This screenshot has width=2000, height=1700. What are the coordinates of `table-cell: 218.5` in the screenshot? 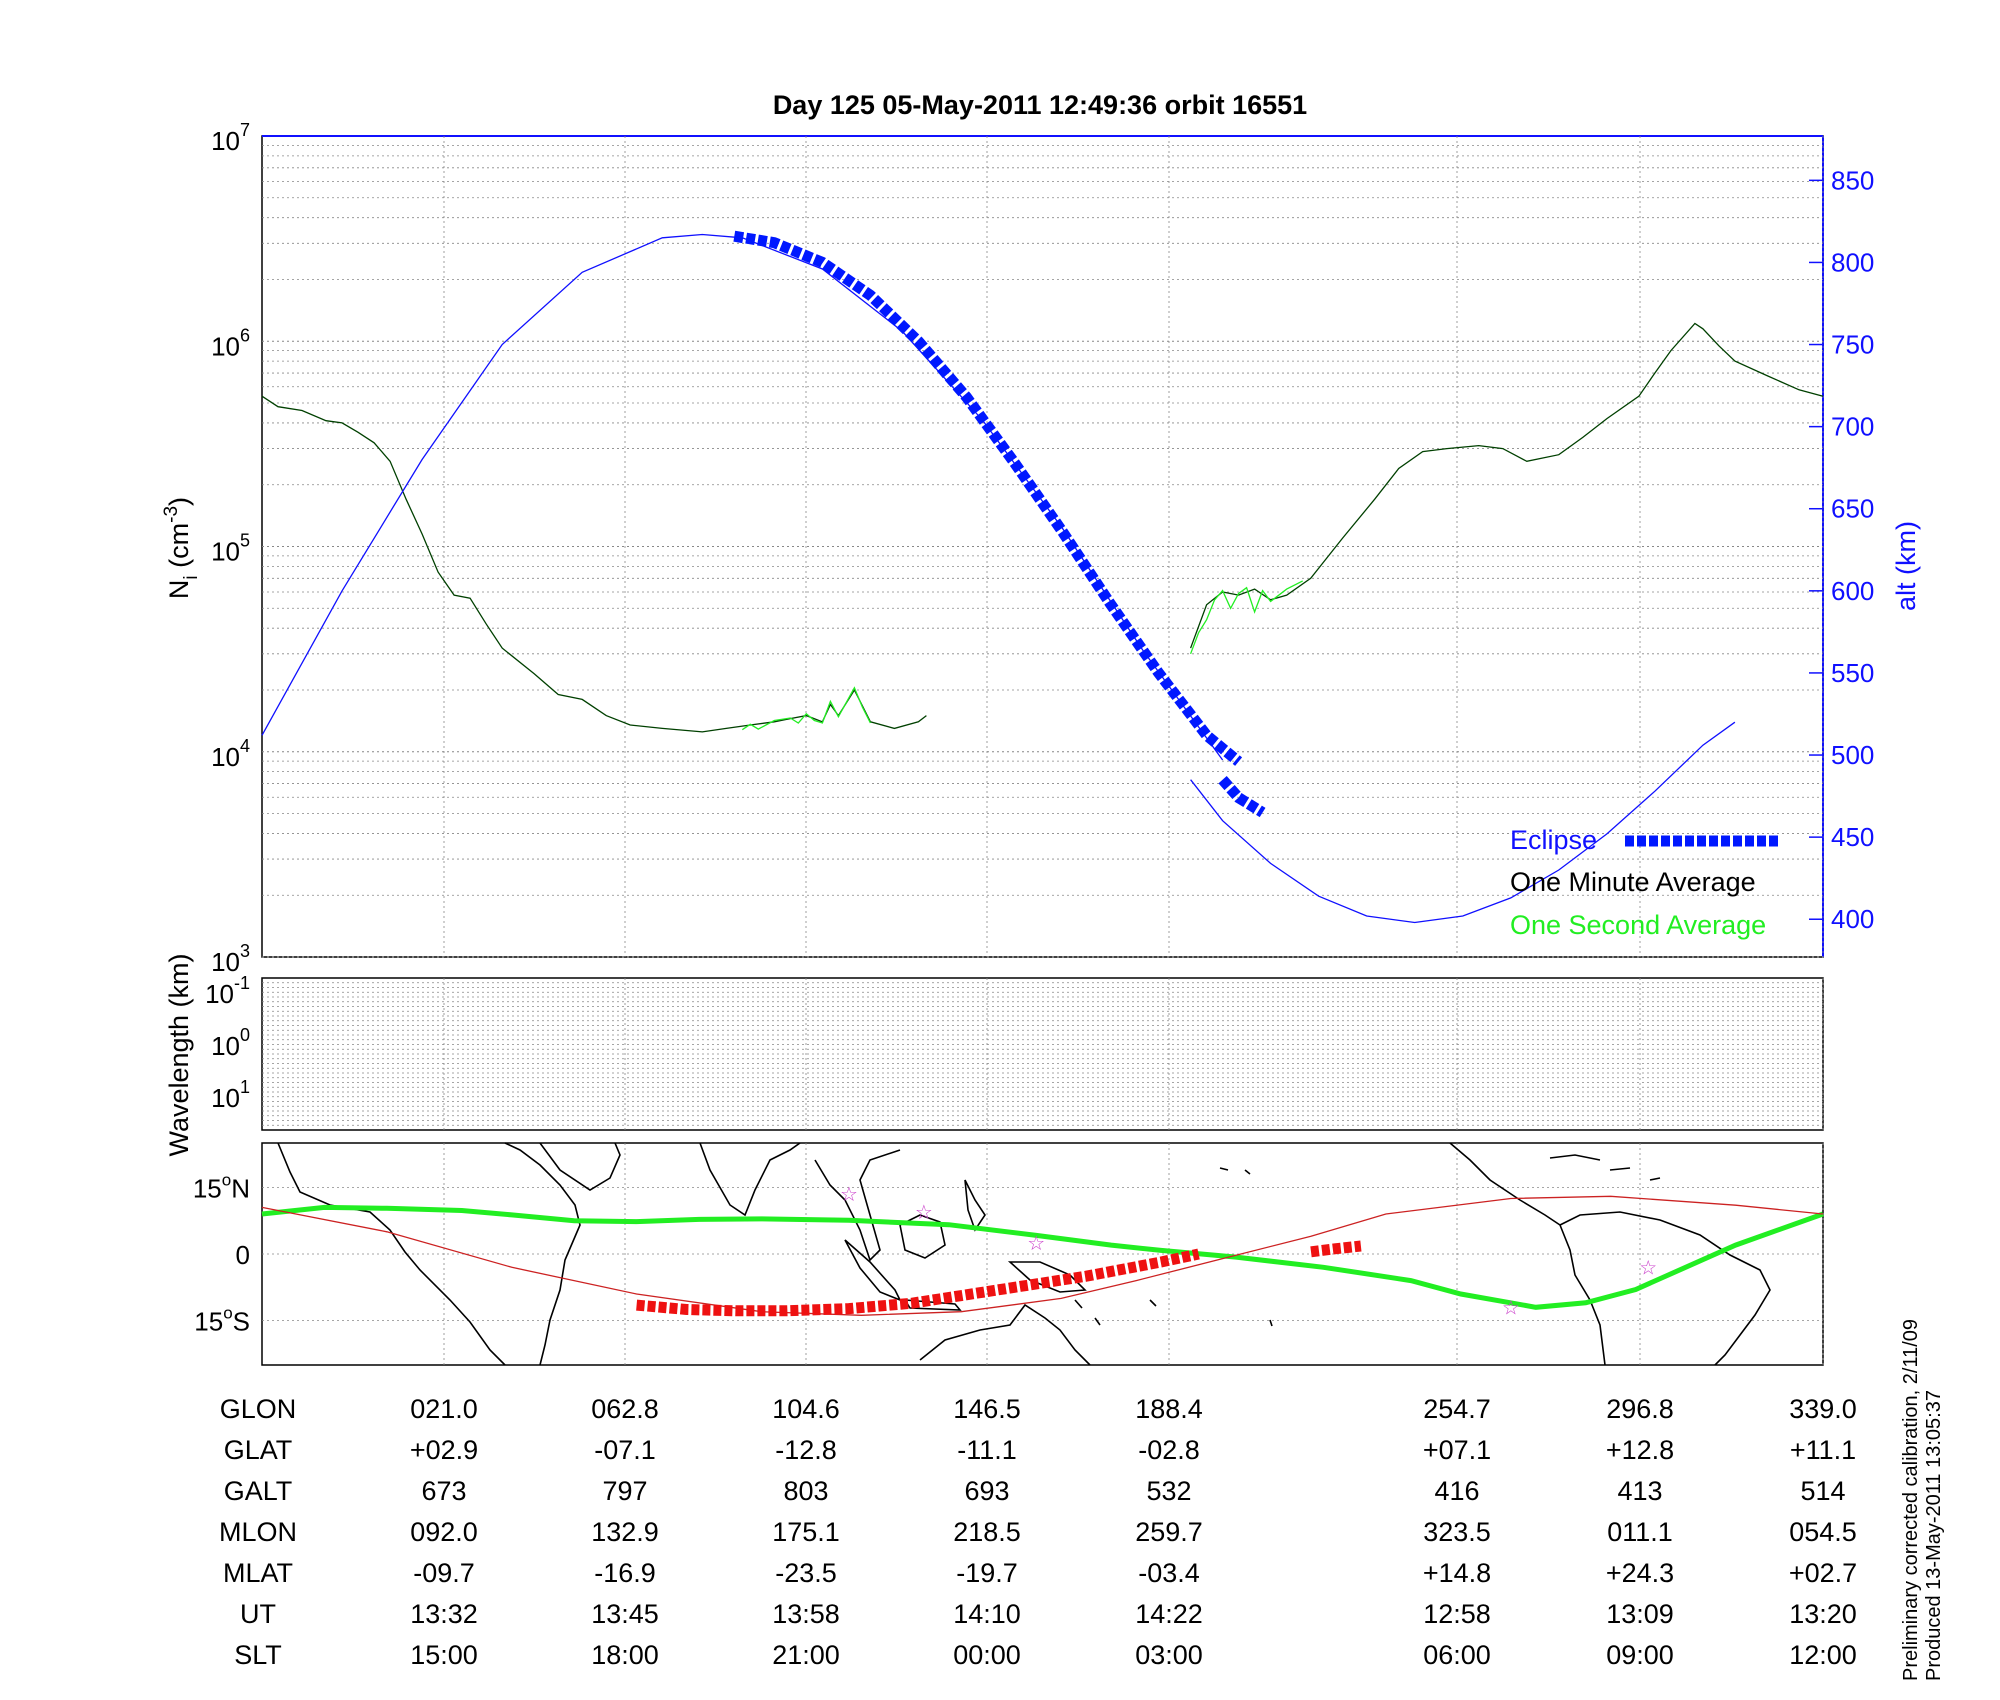 It's located at (987, 1532).